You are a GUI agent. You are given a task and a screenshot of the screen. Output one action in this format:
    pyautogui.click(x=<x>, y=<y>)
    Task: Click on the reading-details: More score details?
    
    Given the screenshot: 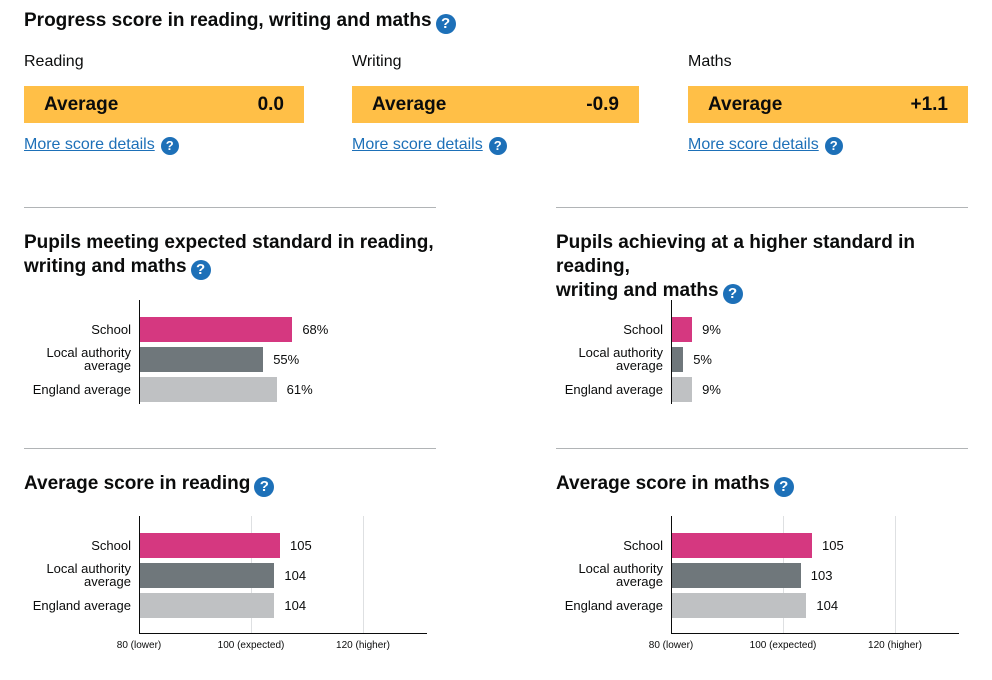 What is the action you would take?
    pyautogui.click(x=101, y=145)
    